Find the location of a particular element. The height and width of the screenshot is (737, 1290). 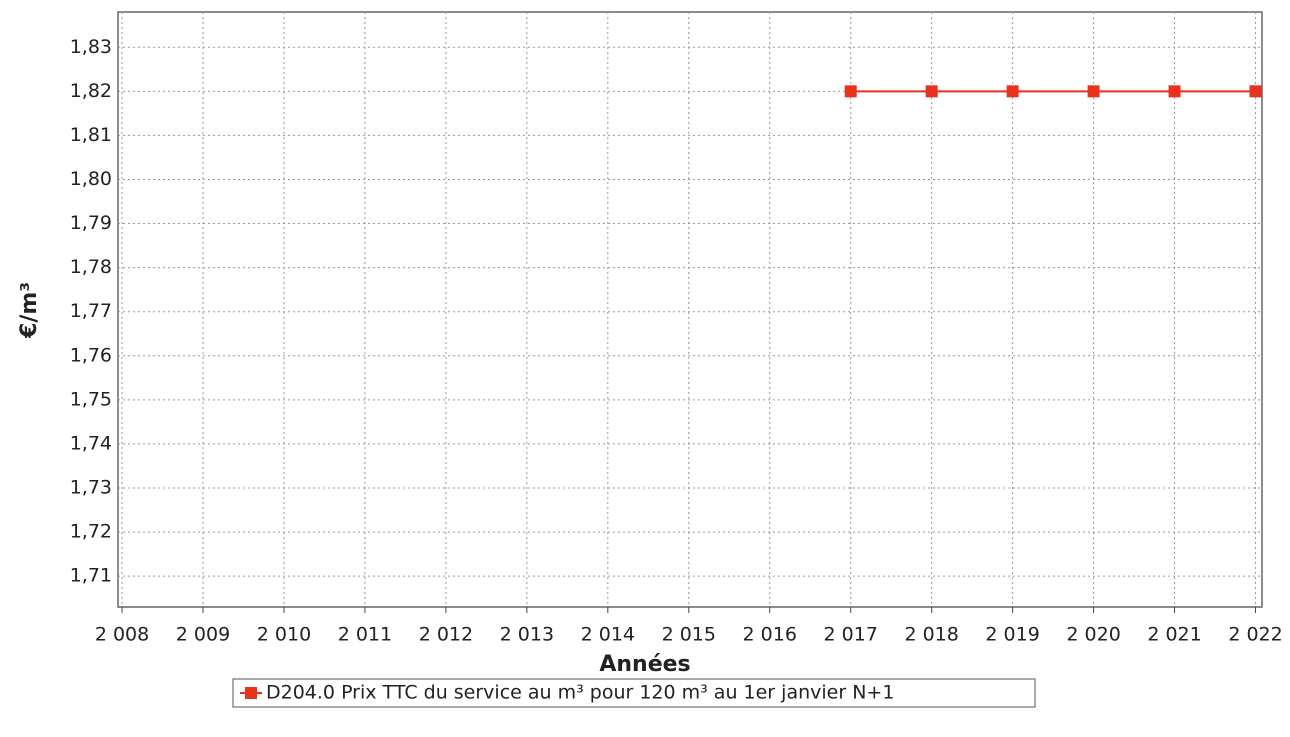

x-axis-label: Années is located at coordinates (644, 664).